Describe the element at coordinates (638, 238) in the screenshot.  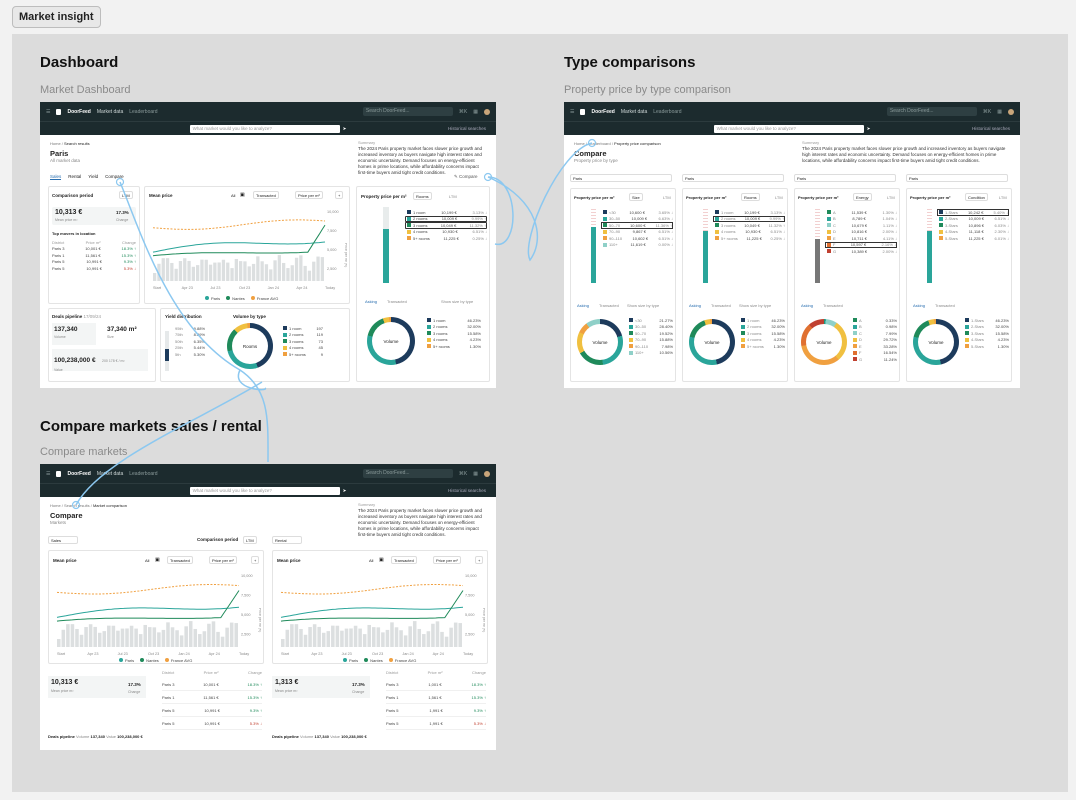
I see `type-row: 90–110 10,602 €6.51% ↓` at that location.